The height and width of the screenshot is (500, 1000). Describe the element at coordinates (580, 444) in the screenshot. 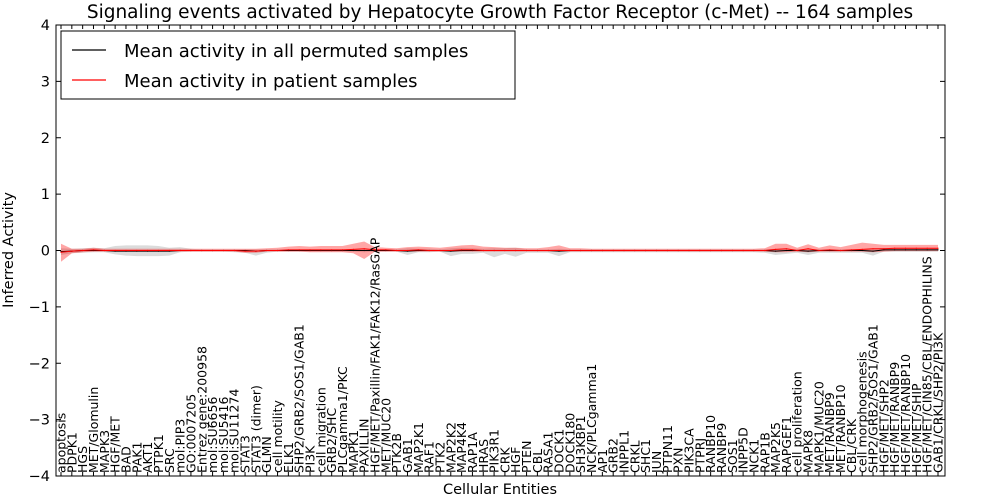

I see `x-tick-label: SH3KBP1` at that location.